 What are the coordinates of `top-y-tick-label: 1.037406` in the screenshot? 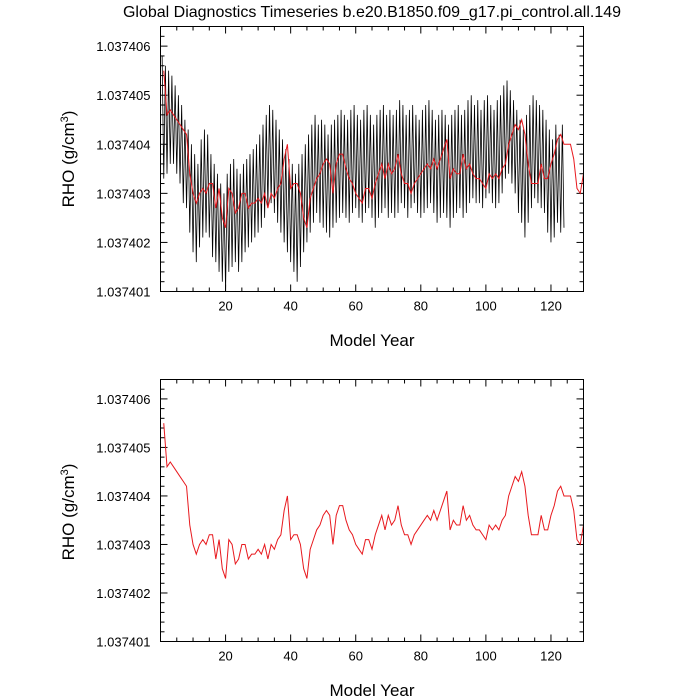 It's located at (123, 46).